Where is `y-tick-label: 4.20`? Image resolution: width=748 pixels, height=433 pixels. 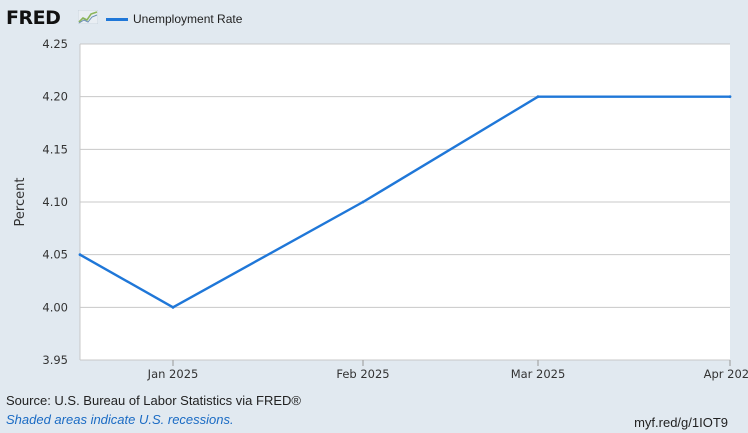 y-tick-label: 4.20 is located at coordinates (55, 97).